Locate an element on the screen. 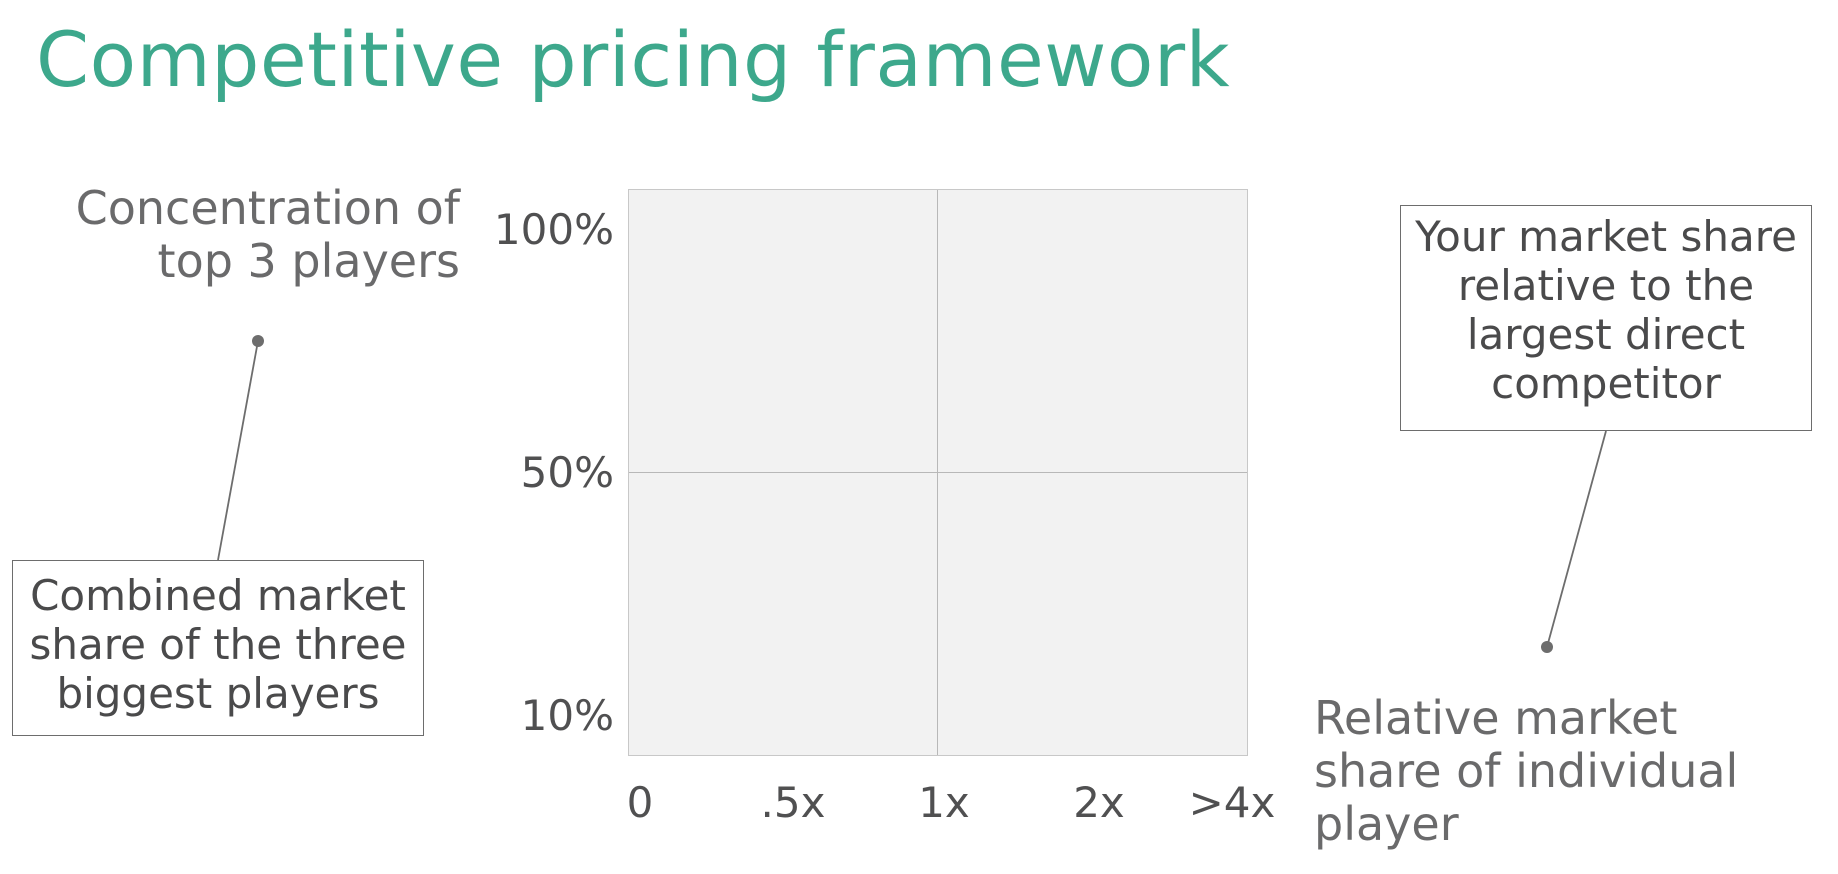 This screenshot has width=1838, height=874. y-axis-title: Concentration of top 3 players is located at coordinates (250, 235).